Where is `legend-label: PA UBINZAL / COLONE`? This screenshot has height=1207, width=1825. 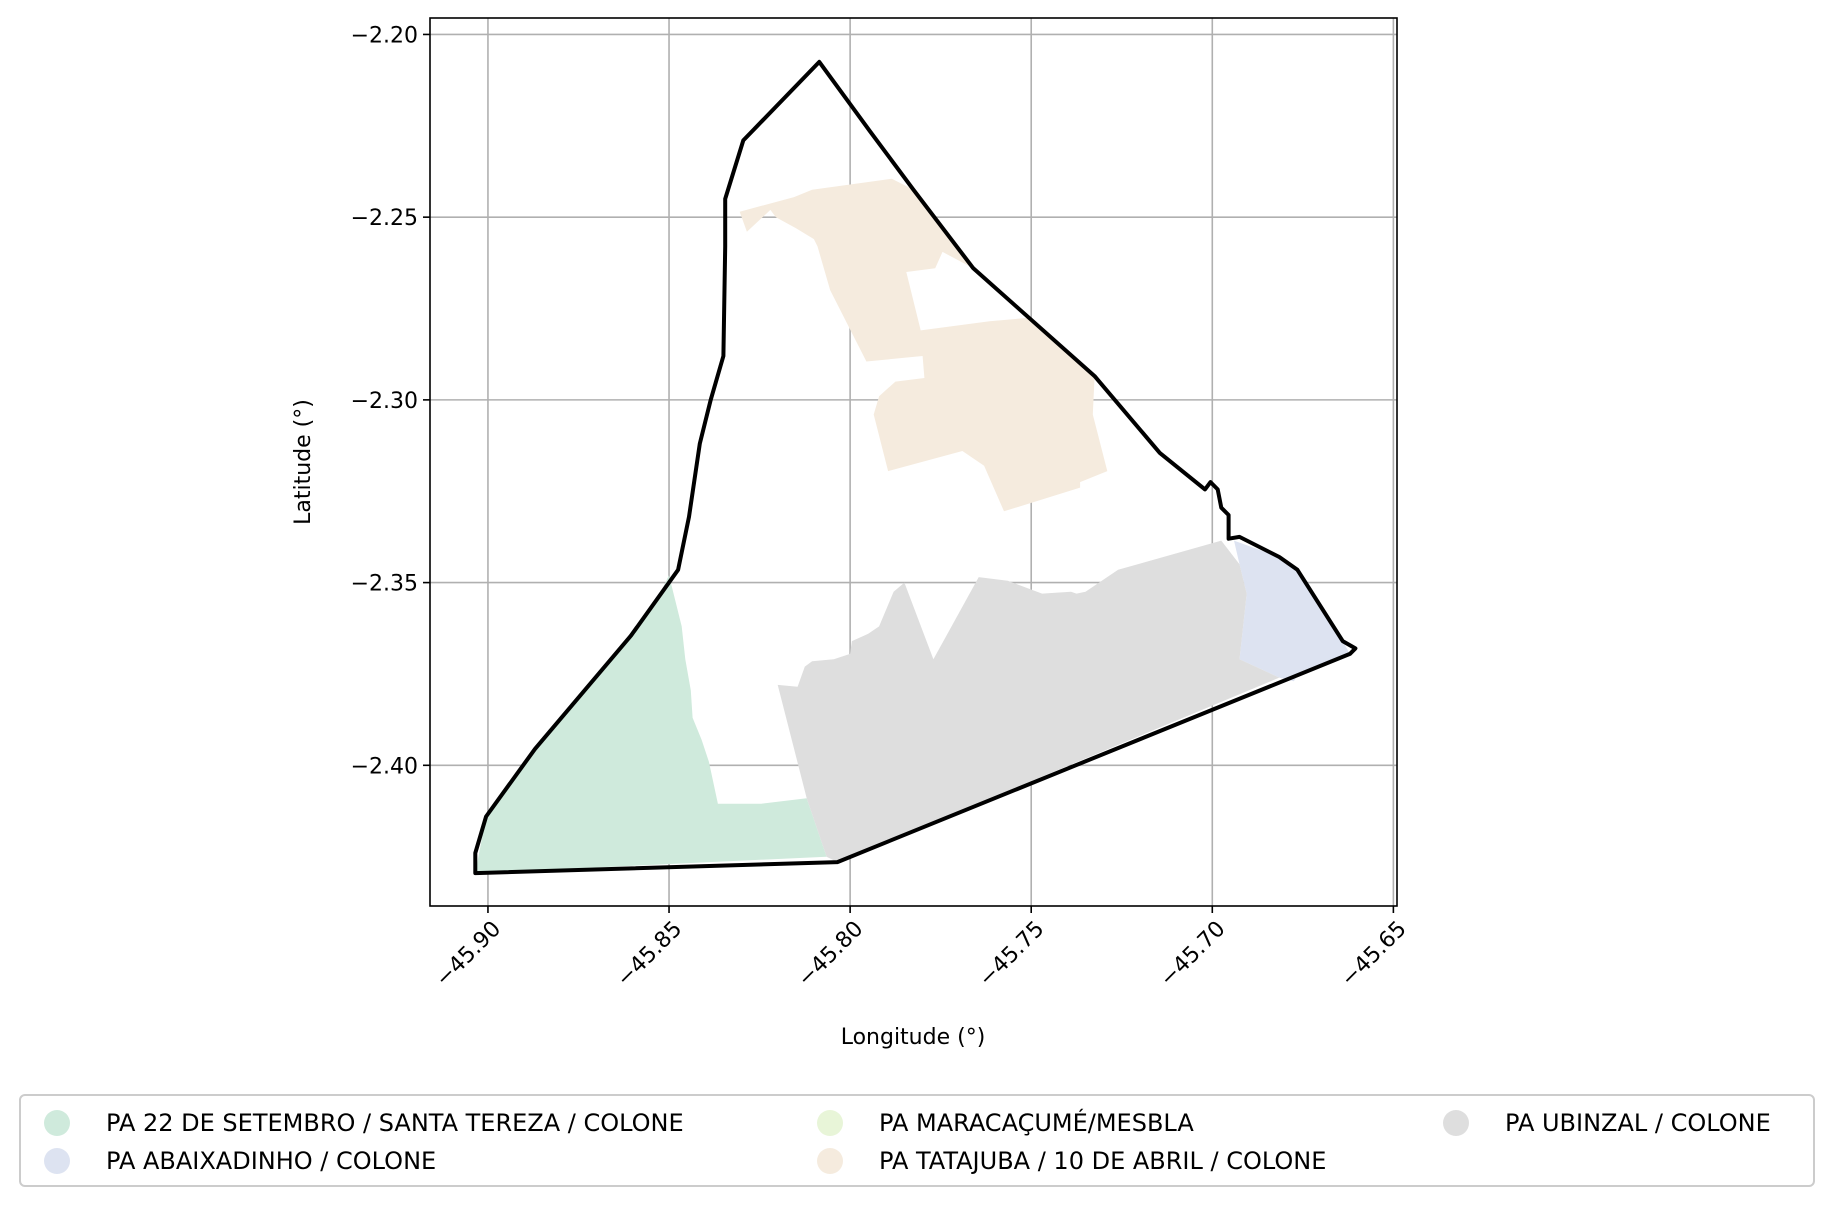
legend-label: PA UBINZAL / COLONE is located at coordinates (1638, 1123).